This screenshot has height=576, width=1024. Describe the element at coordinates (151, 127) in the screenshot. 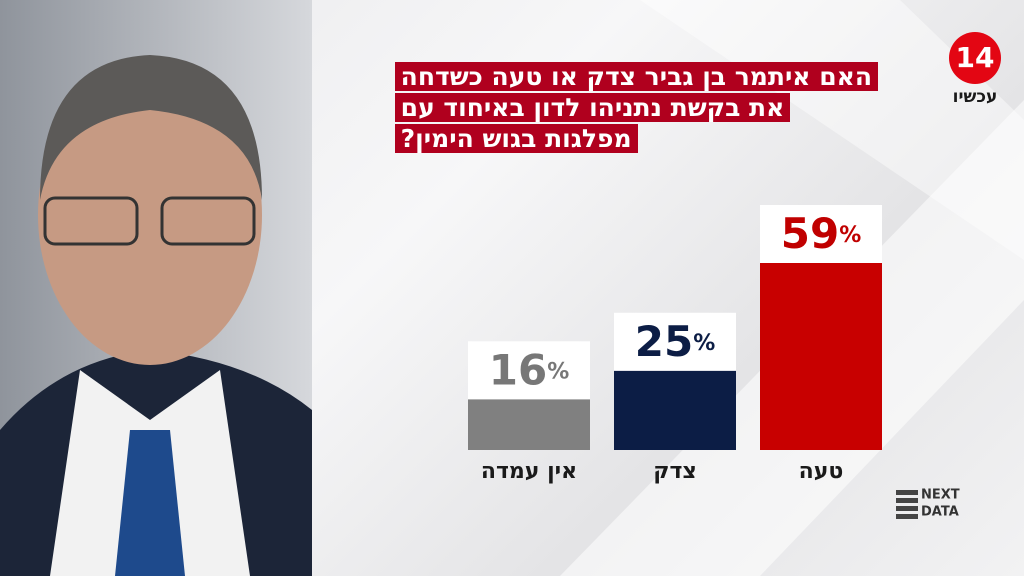

I see `hair` at that location.